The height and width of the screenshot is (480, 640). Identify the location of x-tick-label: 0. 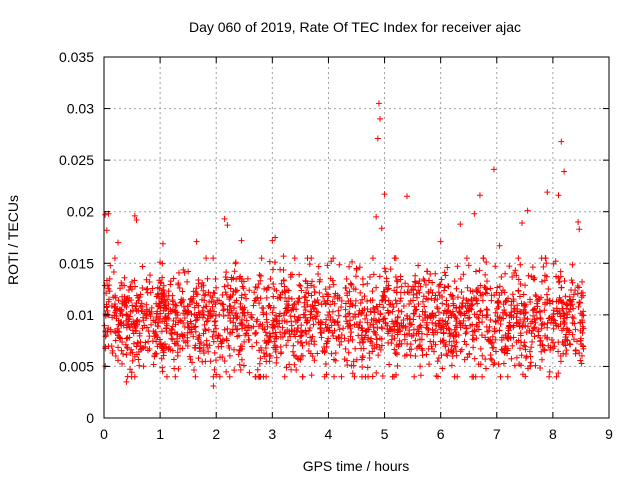
(104, 434).